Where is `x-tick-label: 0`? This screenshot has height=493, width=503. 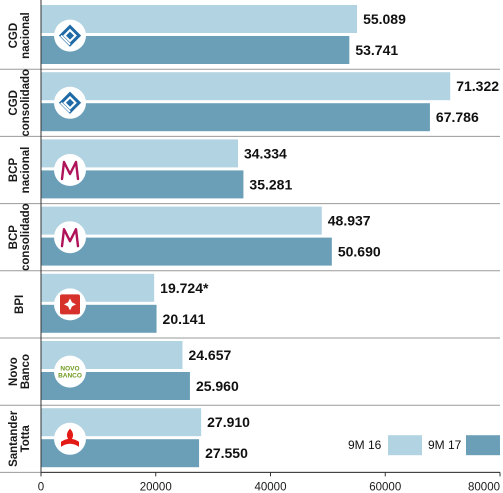 x-tick-label: 0 is located at coordinates (41, 487).